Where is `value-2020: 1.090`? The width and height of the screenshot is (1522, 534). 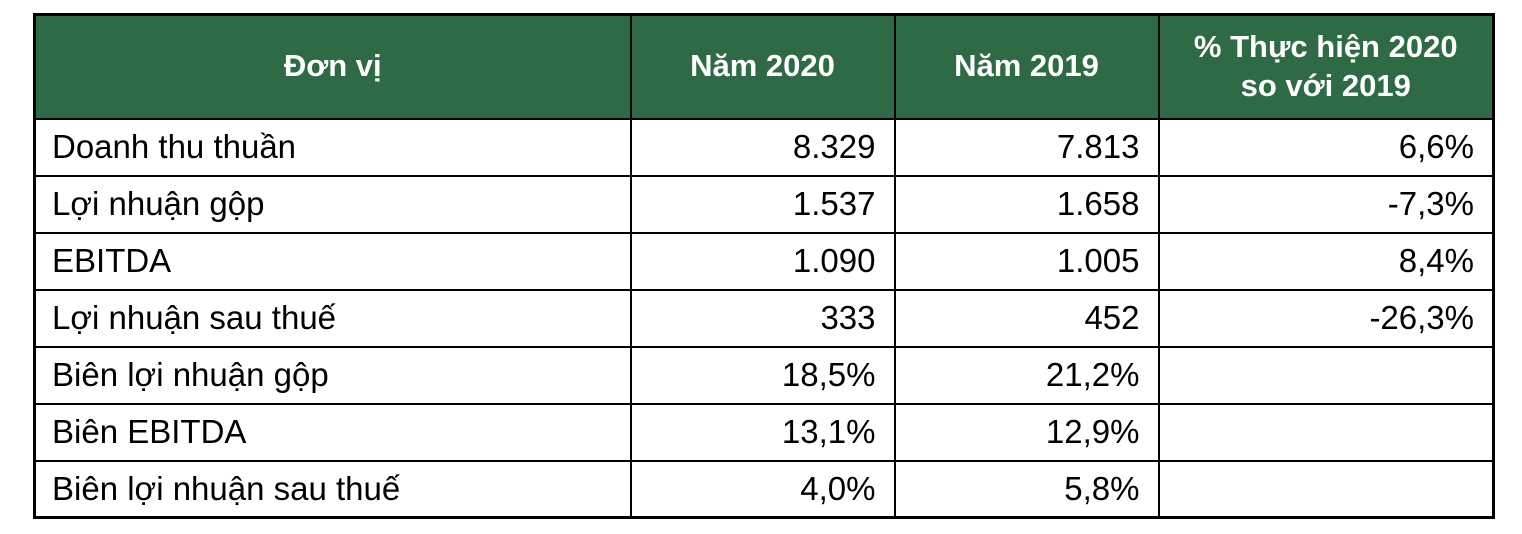 value-2020: 1.090 is located at coordinates (762, 261).